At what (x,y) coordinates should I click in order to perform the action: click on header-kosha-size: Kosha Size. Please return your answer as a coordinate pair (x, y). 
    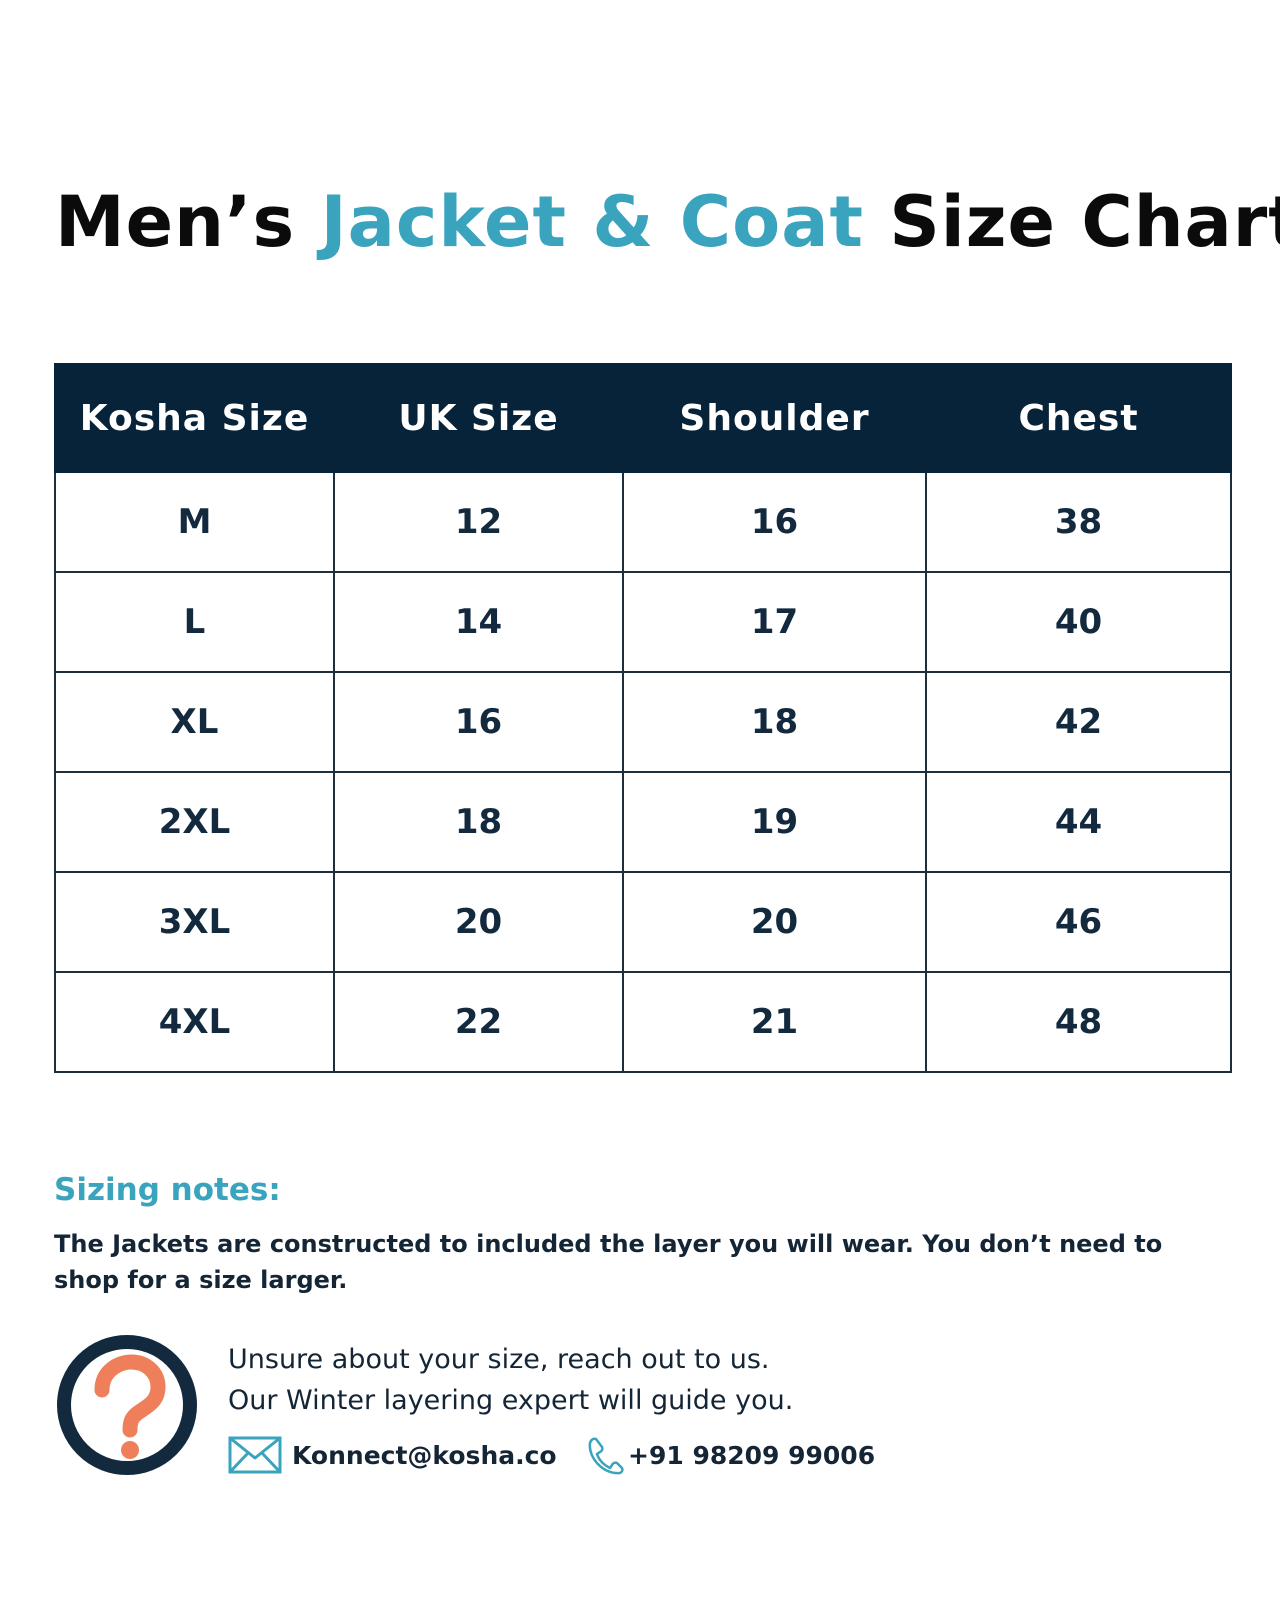
    Looking at the image, I should click on (194, 418).